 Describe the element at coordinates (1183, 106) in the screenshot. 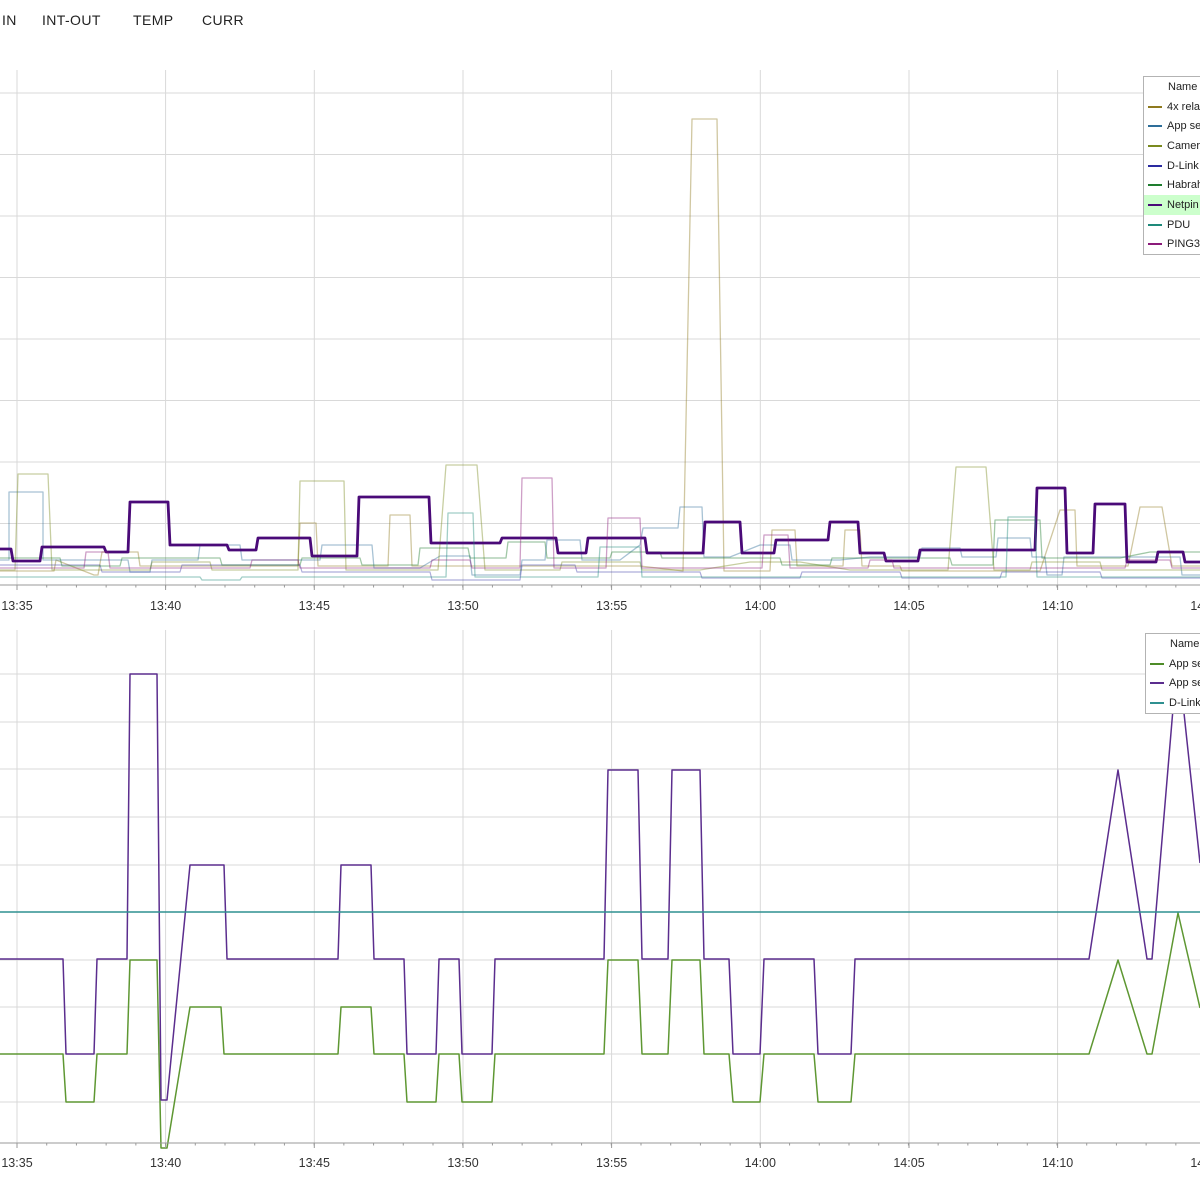

I see `legend-item-label: 4x rela` at that location.